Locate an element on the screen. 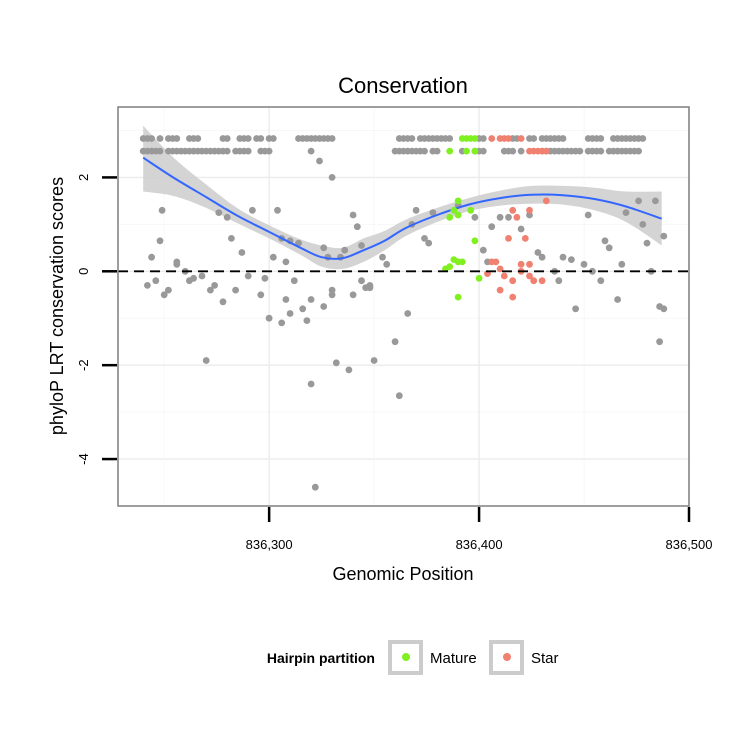  legend-label-mature: Mature is located at coordinates (453, 658).